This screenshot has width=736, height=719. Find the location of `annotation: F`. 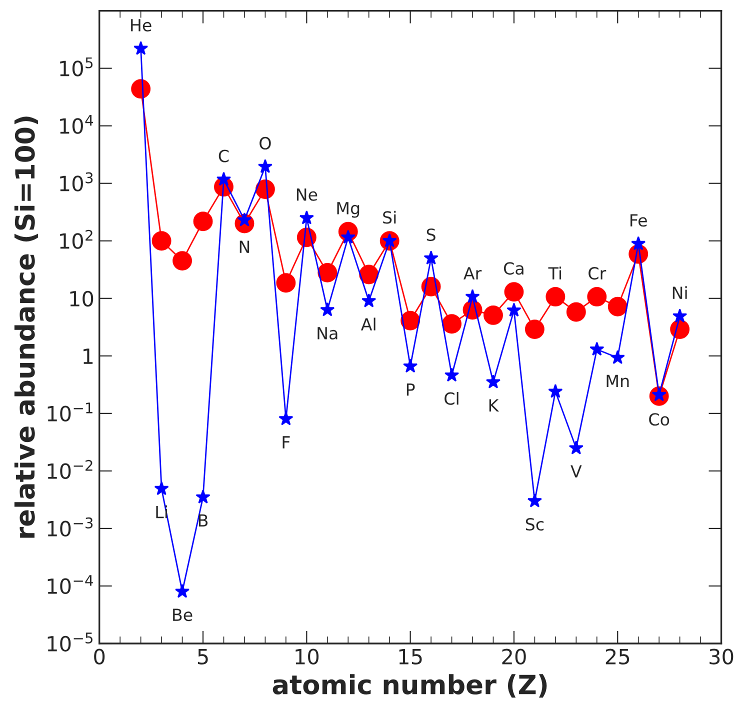

annotation: F is located at coordinates (286, 442).